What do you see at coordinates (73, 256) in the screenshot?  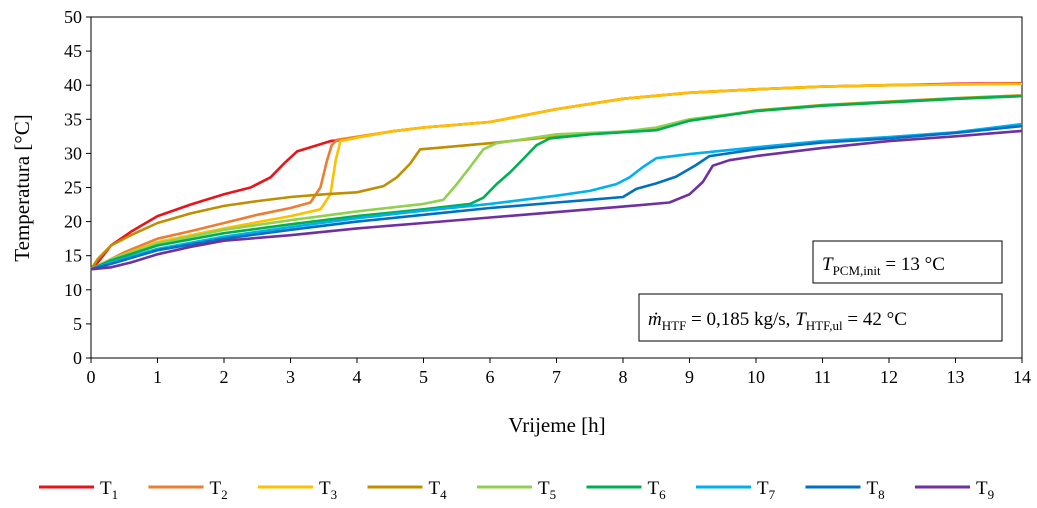 I see `y-tick-label: 15` at bounding box center [73, 256].